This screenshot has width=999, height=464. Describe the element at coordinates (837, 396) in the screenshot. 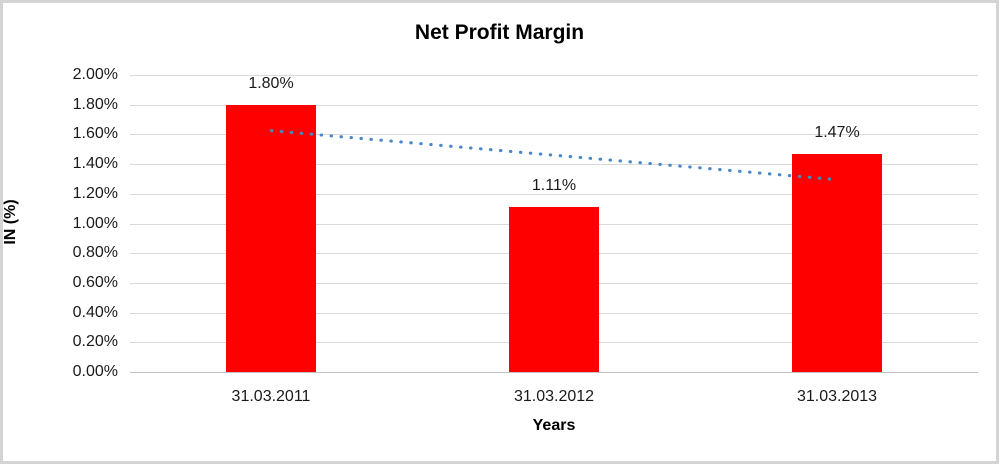

I see `x-tick-label: 31.03.2013` at that location.